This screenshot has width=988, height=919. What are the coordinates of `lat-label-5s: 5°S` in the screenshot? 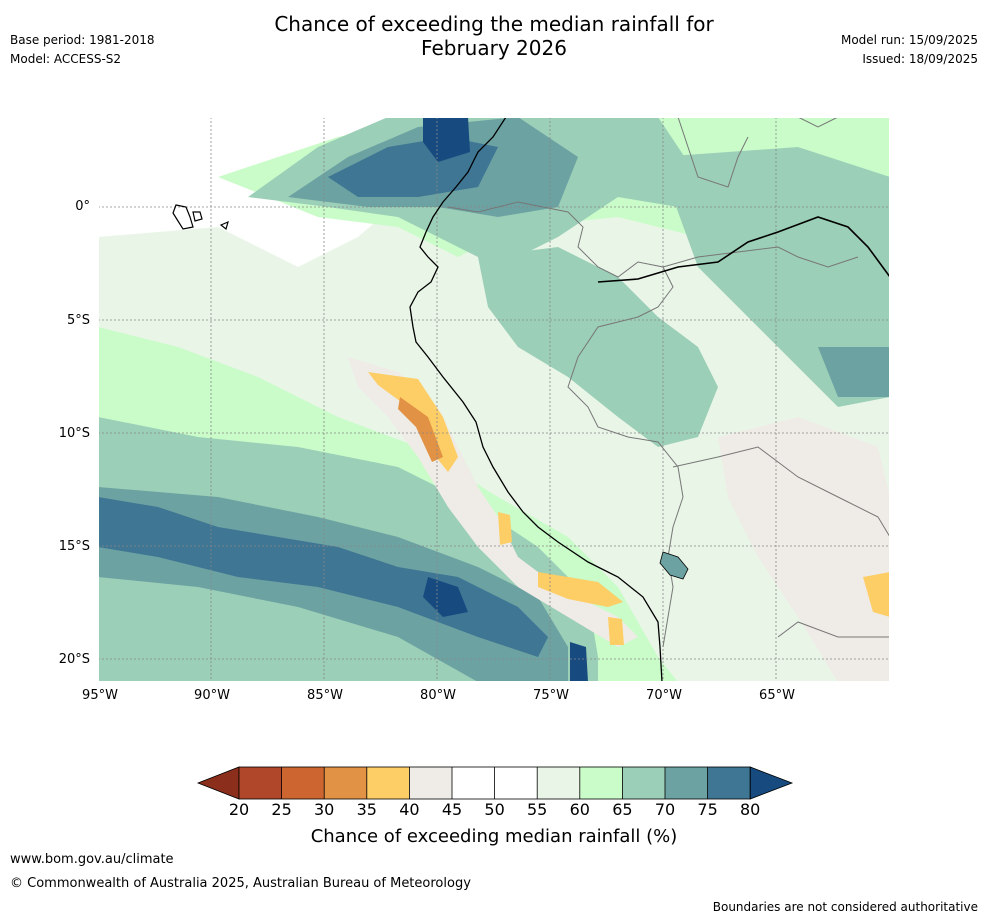 It's located at (78, 320).